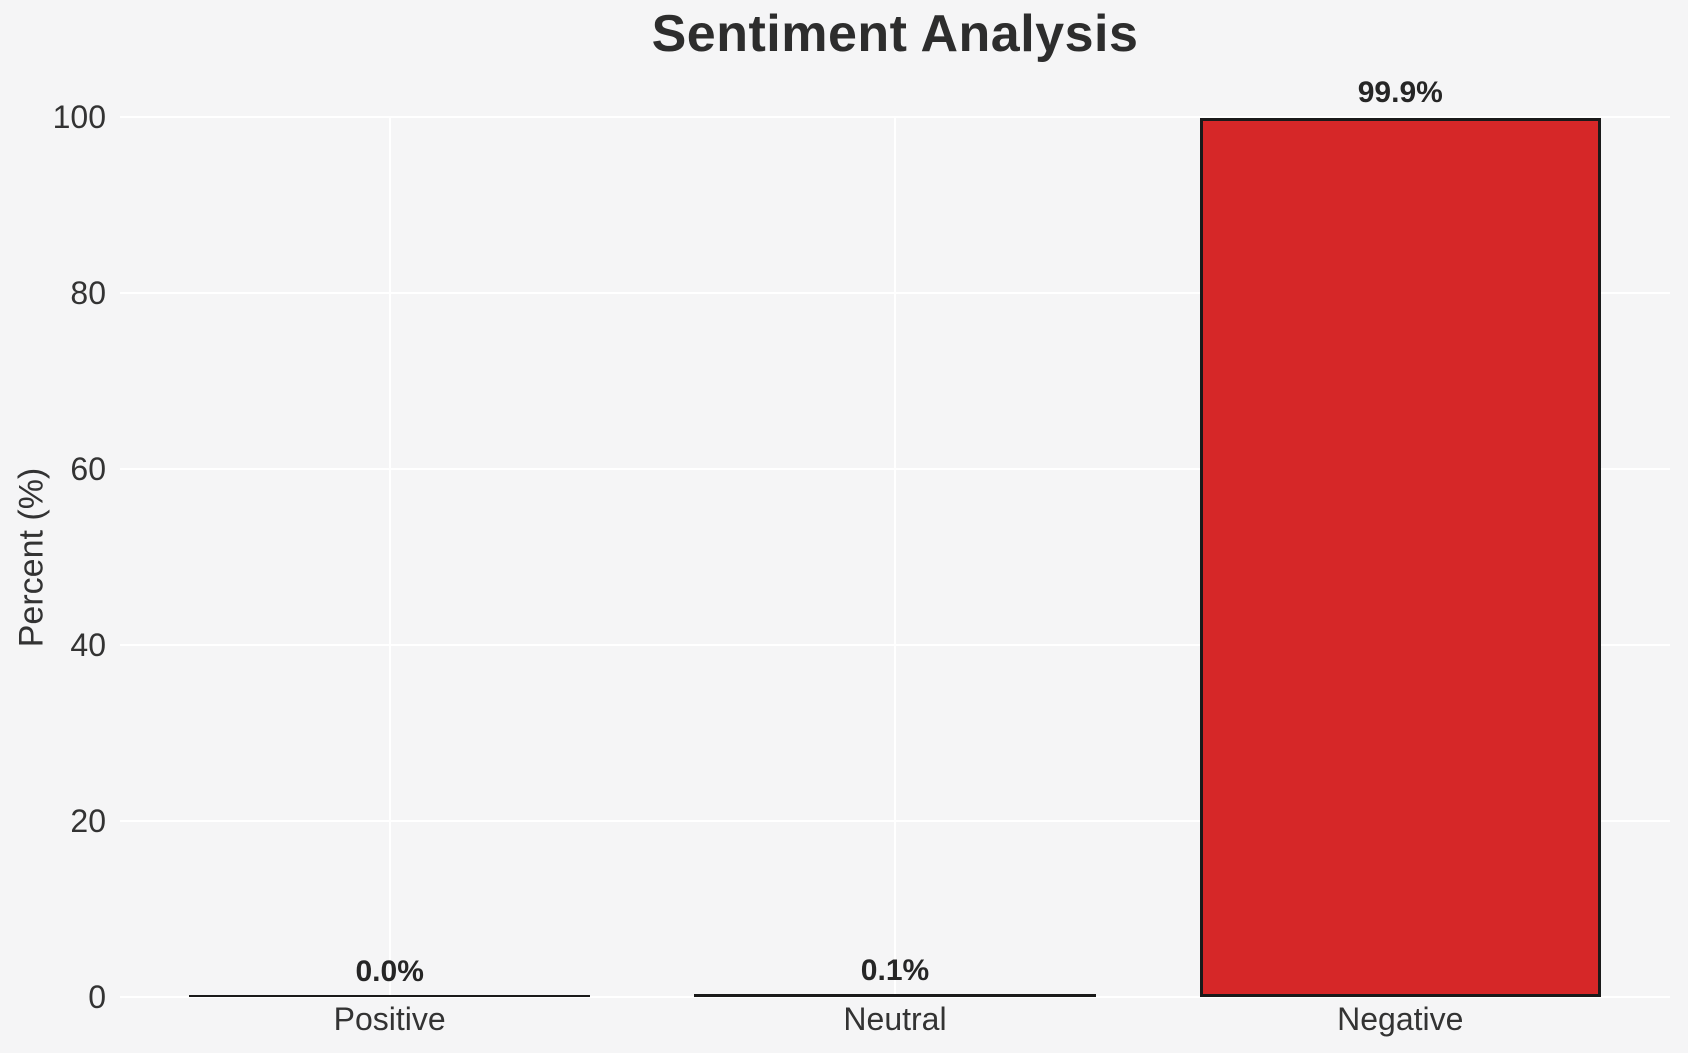 Image resolution: width=1688 pixels, height=1053 pixels. Describe the element at coordinates (53, 557) in the screenshot. I see `y-axis-tick-labels: 0 20 40 60 80 100` at that location.